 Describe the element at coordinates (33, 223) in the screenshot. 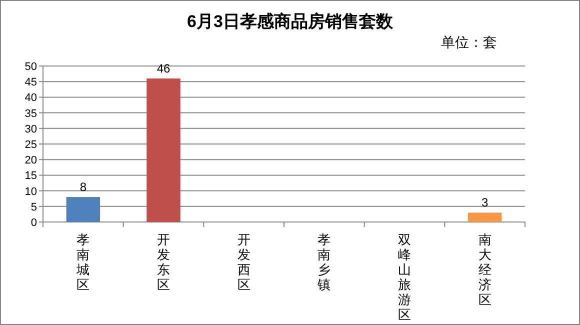

I see `y-tick-label: 0` at that location.